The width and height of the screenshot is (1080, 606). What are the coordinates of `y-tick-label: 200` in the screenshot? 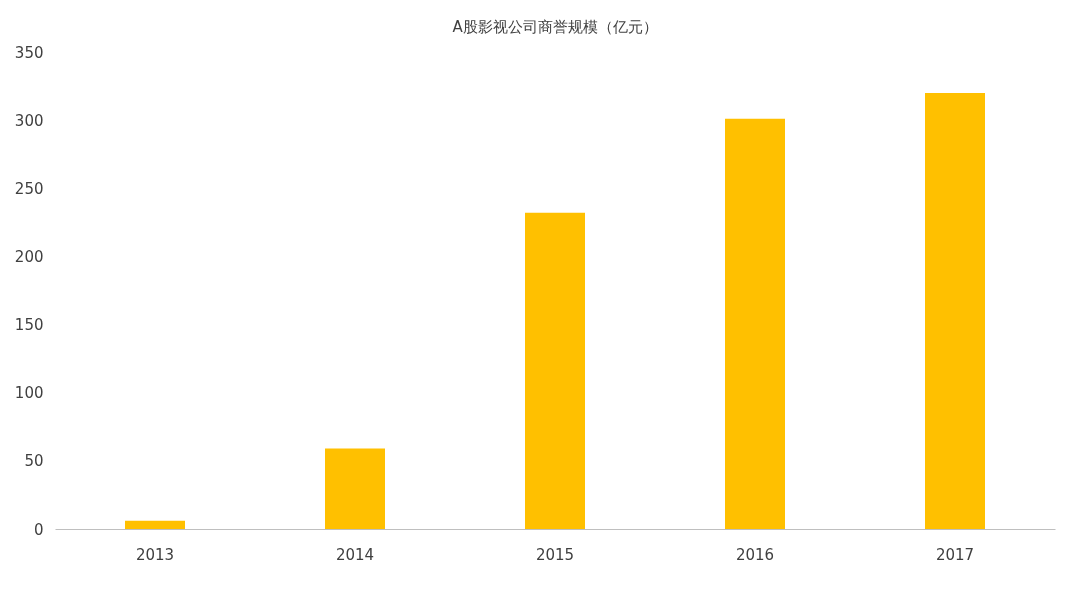 It's located at (29, 256).